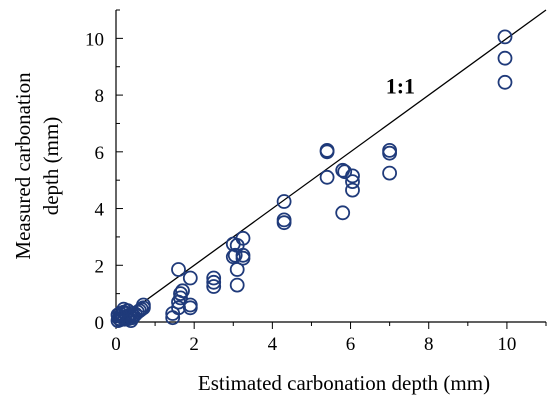 The image size is (551, 400). I want to click on reference-line-label: 1:1, so click(400, 86).